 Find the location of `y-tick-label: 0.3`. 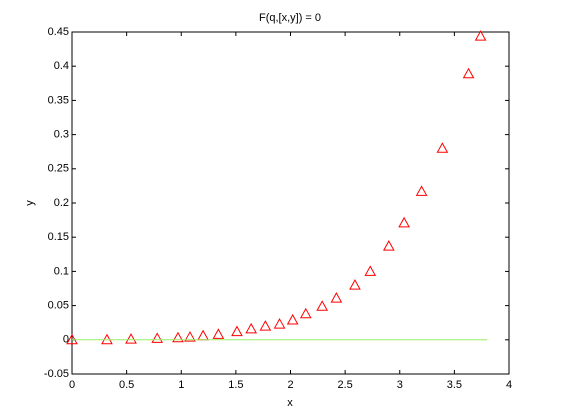

y-tick-label: 0.3 is located at coordinates (61, 135).